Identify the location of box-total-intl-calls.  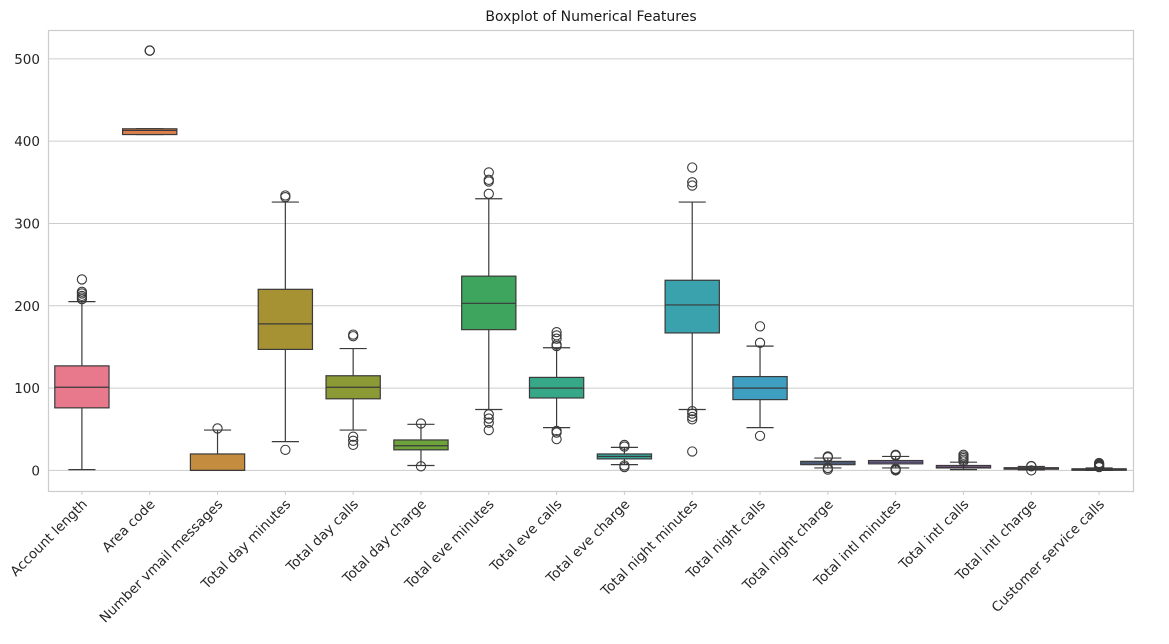
(963, 460).